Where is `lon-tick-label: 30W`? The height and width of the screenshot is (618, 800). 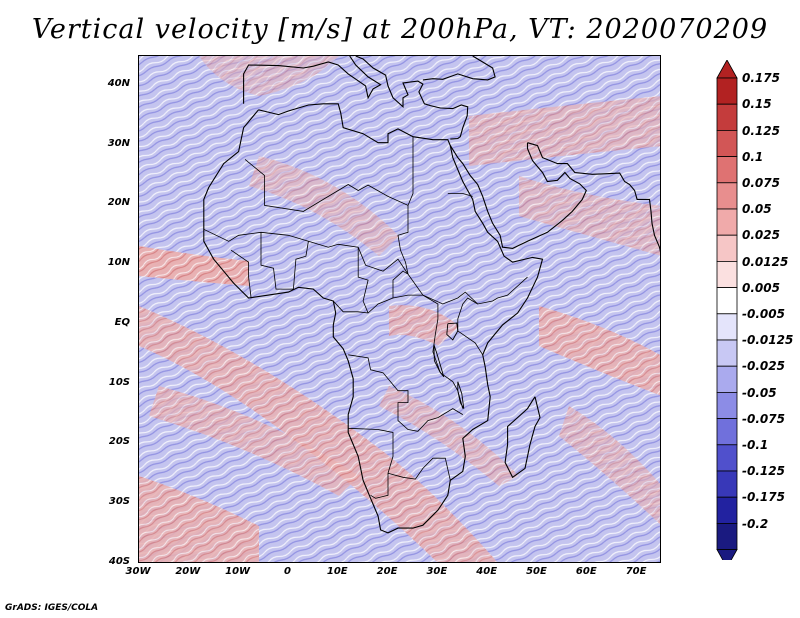 lon-tick-label: 30W is located at coordinates (138, 571).